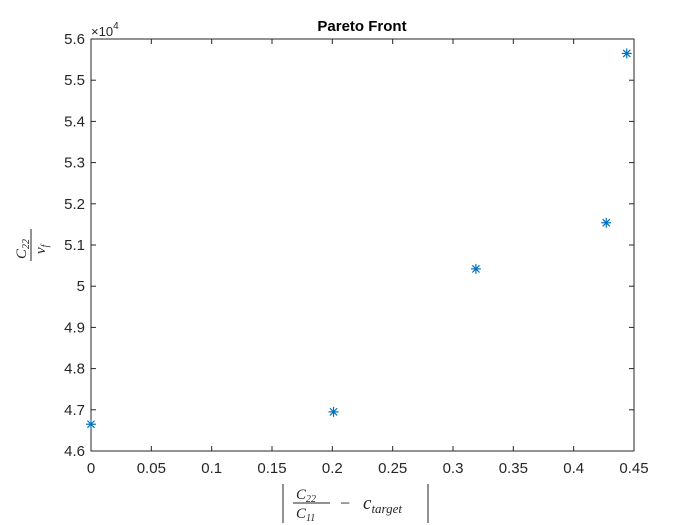 The width and height of the screenshot is (700, 525). What do you see at coordinates (74, 163) in the screenshot?
I see `y-tick-label: 5.3` at bounding box center [74, 163].